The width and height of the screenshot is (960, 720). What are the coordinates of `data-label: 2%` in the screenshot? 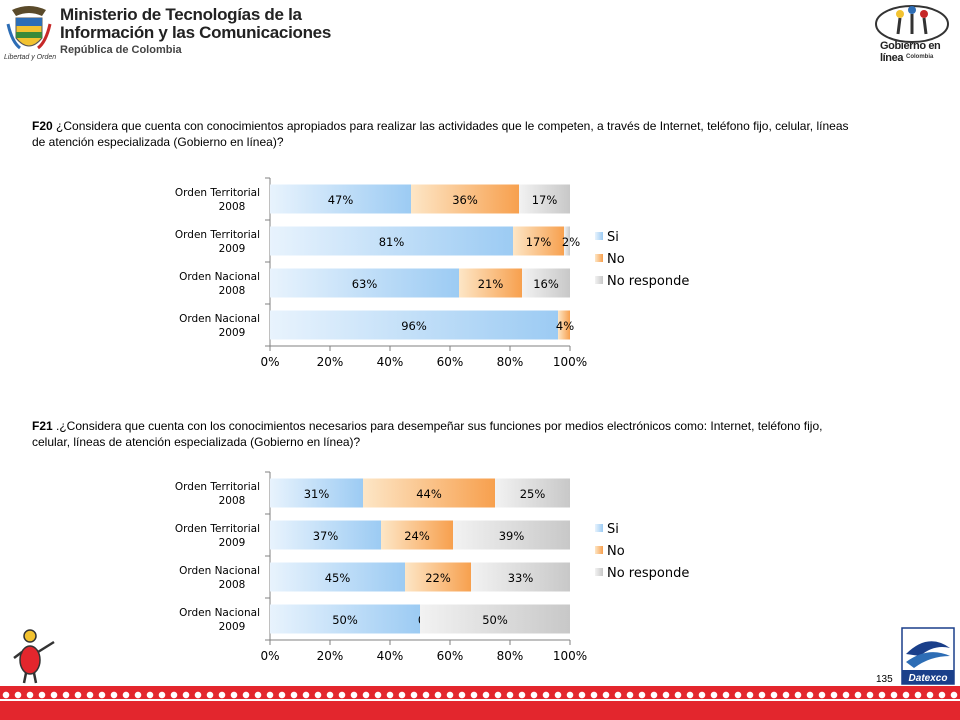 It's located at (571, 242).